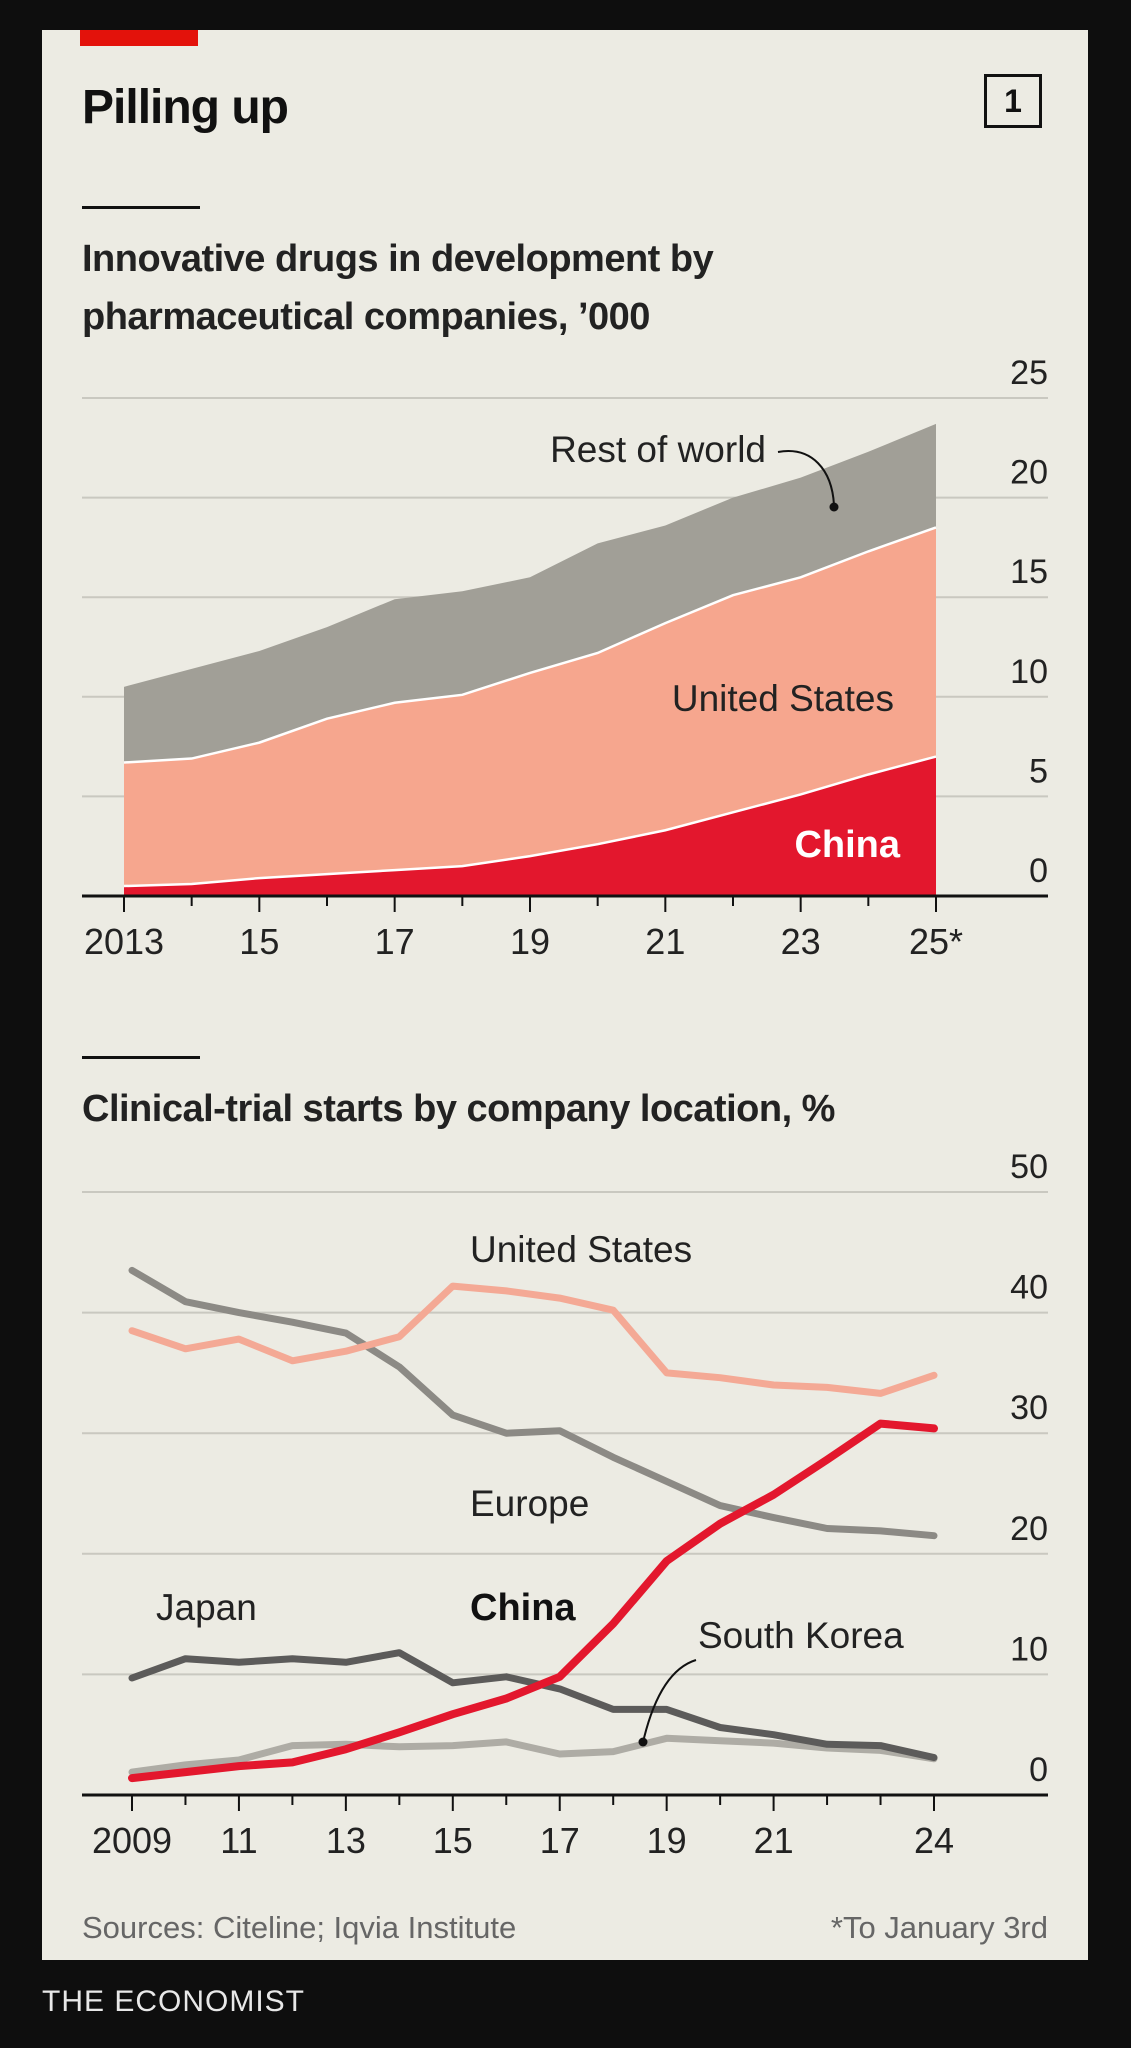  What do you see at coordinates (1029, 572) in the screenshot?
I see `area-ytick-label-15: 15` at bounding box center [1029, 572].